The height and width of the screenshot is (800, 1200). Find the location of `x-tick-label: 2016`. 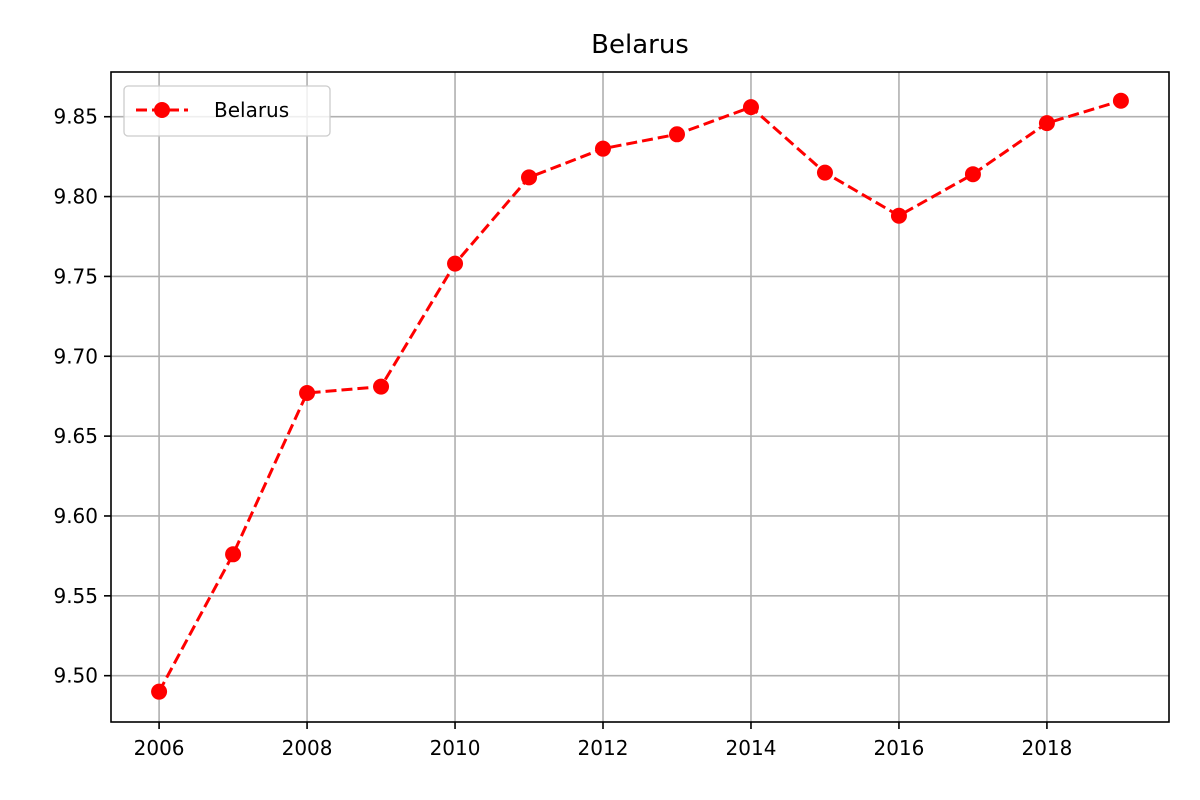

x-tick-label: 2016 is located at coordinates (898, 748).